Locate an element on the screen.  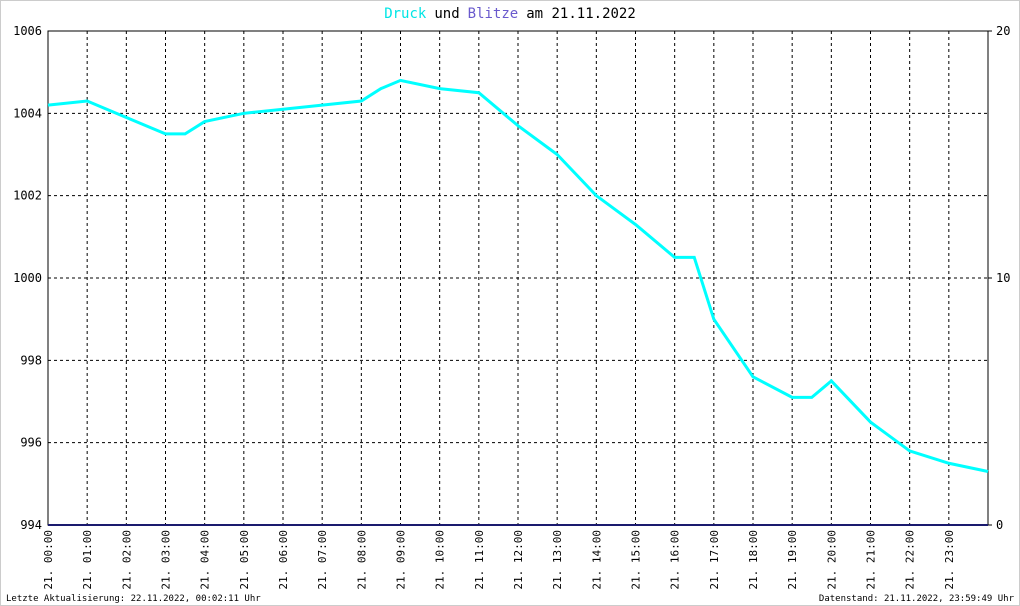
x-tick-label: 21. 19:00 is located at coordinates (792, 560).